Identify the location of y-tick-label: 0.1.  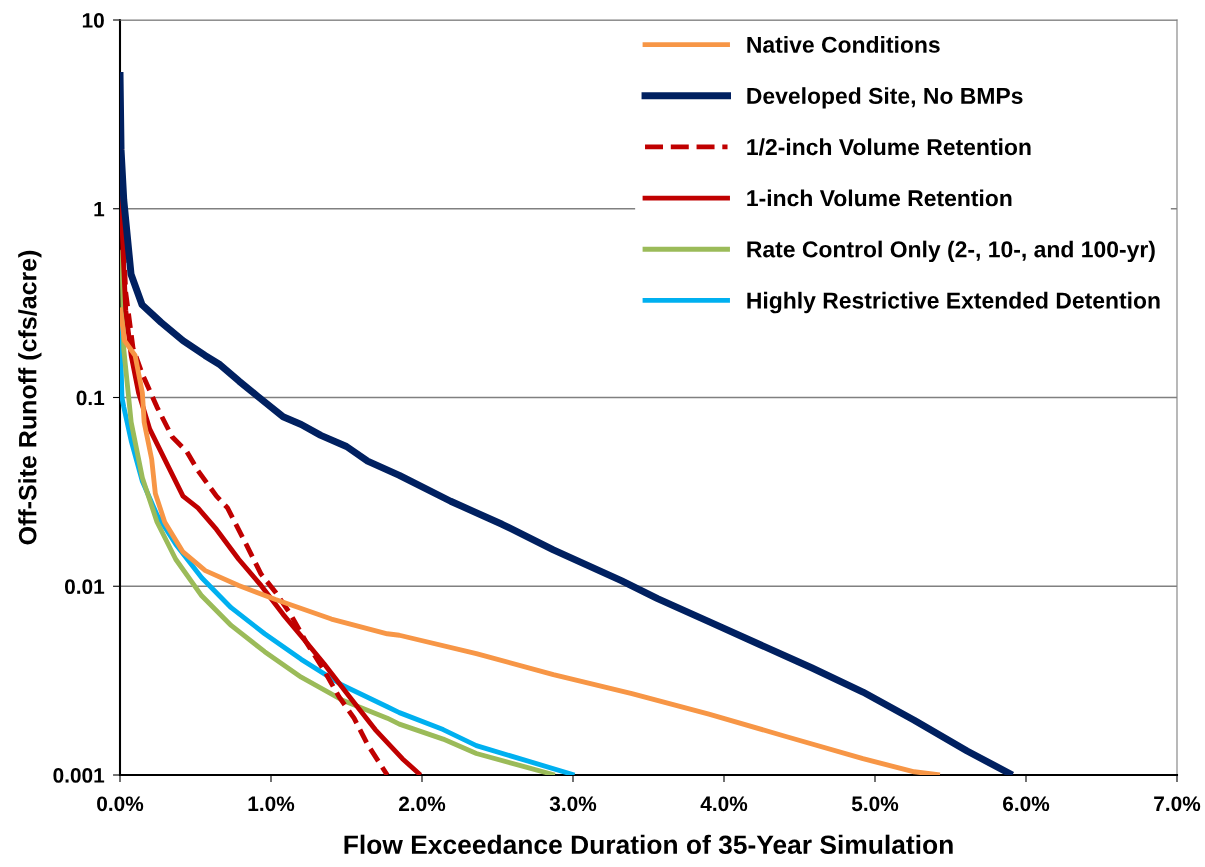
(90, 398).